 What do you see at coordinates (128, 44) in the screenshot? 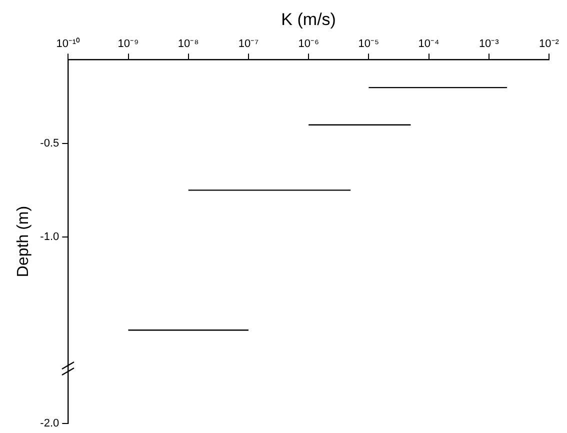
I see `x-tick-label: 10⁻⁹` at bounding box center [128, 44].